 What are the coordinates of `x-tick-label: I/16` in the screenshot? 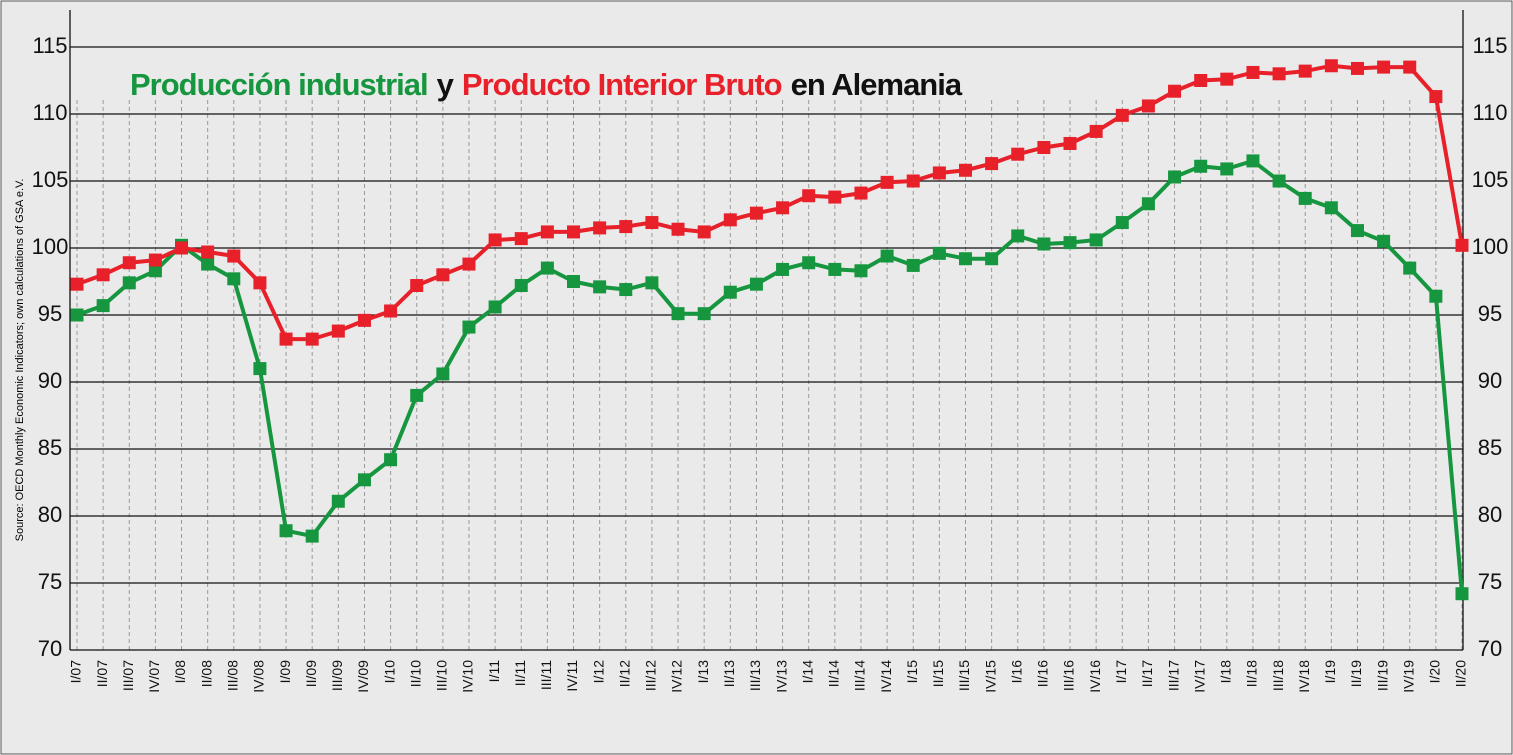 It's located at (1016, 672).